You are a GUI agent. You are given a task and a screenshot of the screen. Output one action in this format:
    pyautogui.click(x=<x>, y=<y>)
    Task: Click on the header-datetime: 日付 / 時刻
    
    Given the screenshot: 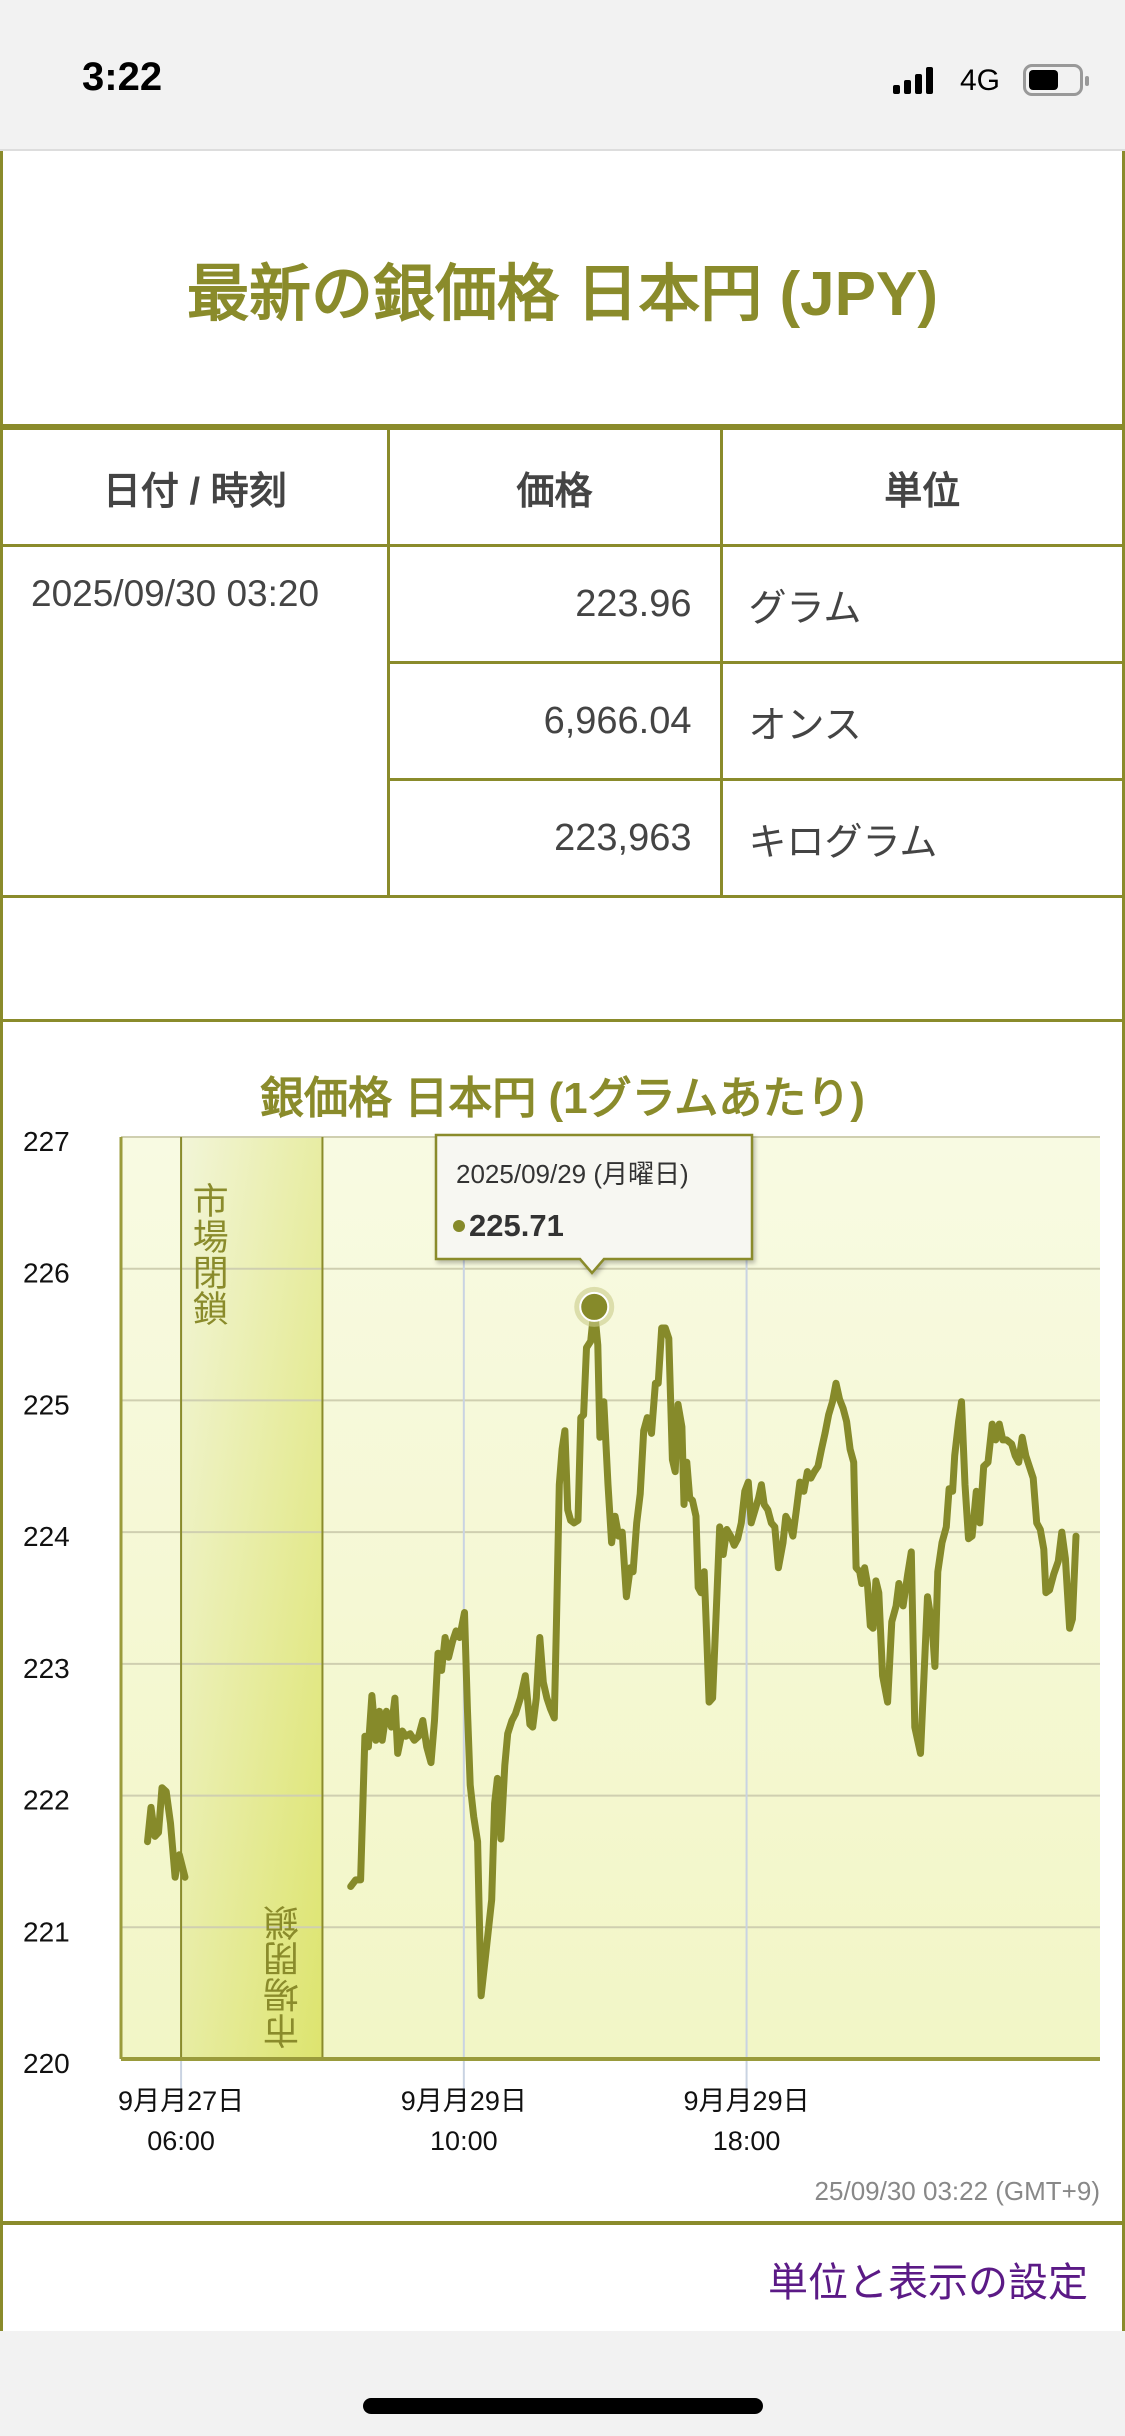 What is the action you would take?
    pyautogui.click(x=196, y=487)
    